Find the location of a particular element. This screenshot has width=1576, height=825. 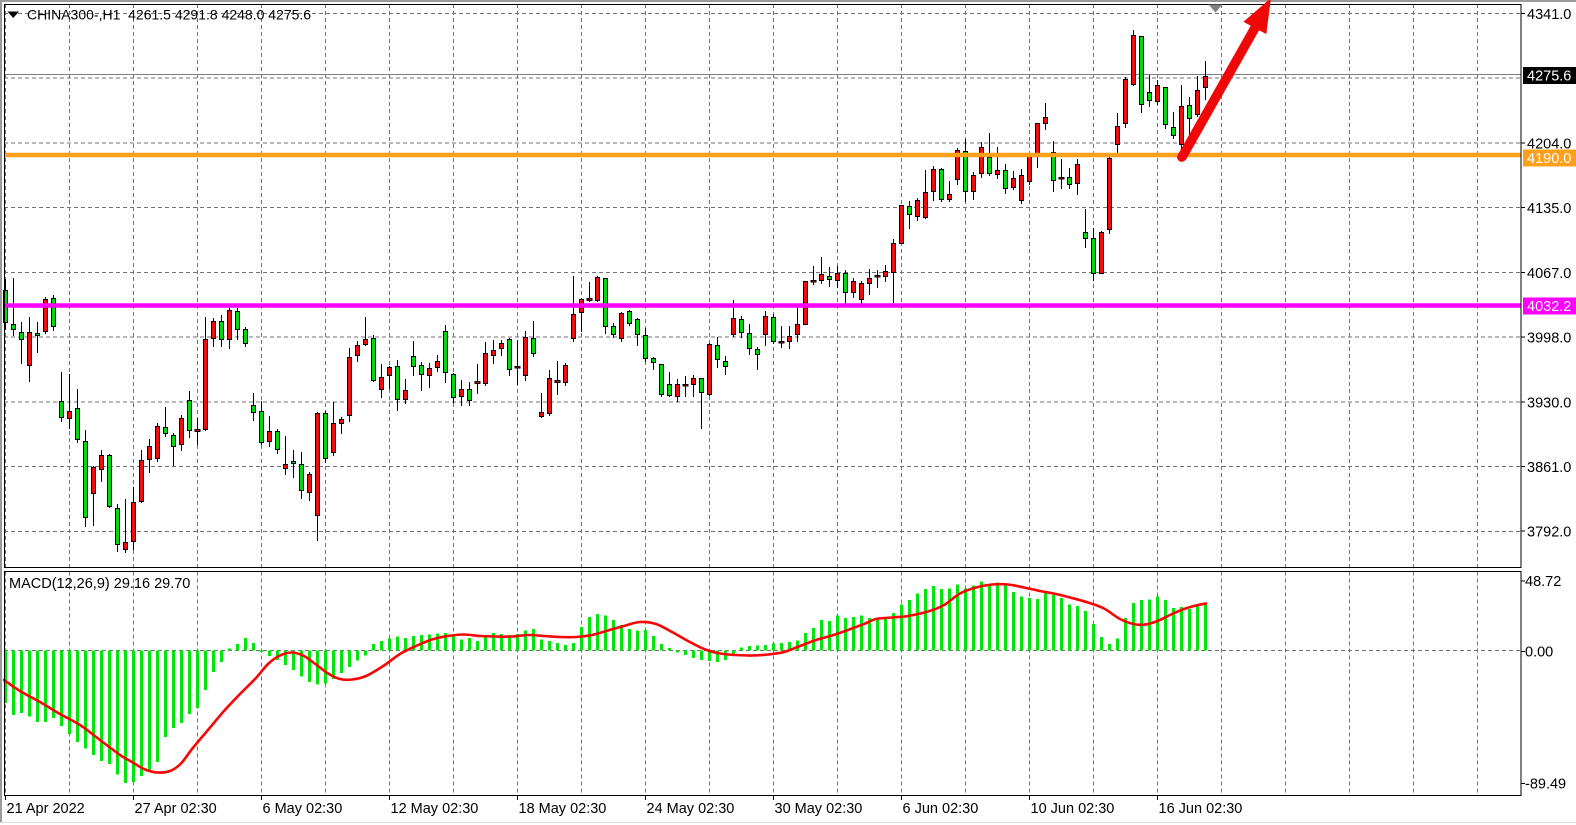

svg-text: 27 Apr 02:30 is located at coordinates (176, 809).